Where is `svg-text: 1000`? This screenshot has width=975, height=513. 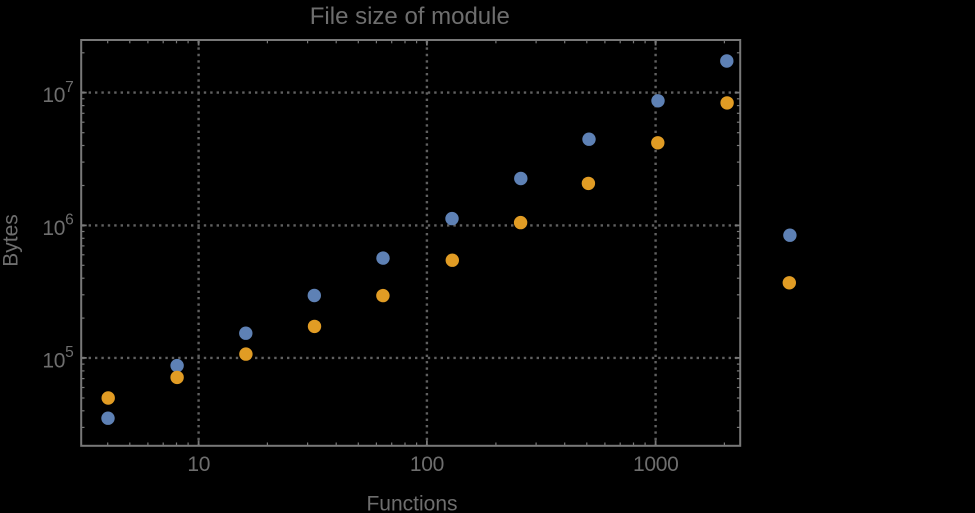
svg-text: 1000 is located at coordinates (656, 464).